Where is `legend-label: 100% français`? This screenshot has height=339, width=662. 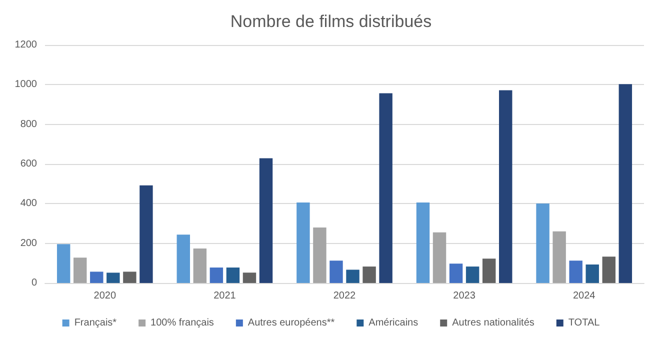 legend-label: 100% français is located at coordinates (182, 323).